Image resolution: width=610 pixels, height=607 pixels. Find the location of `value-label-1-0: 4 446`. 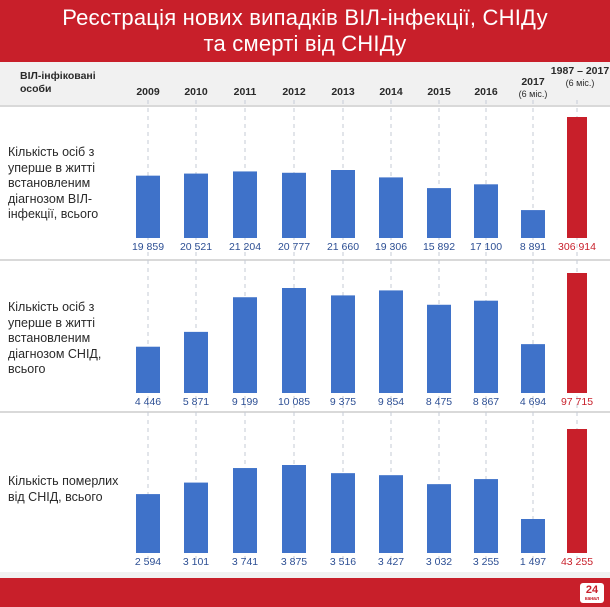

value-label-1-0: 4 446 is located at coordinates (148, 402).